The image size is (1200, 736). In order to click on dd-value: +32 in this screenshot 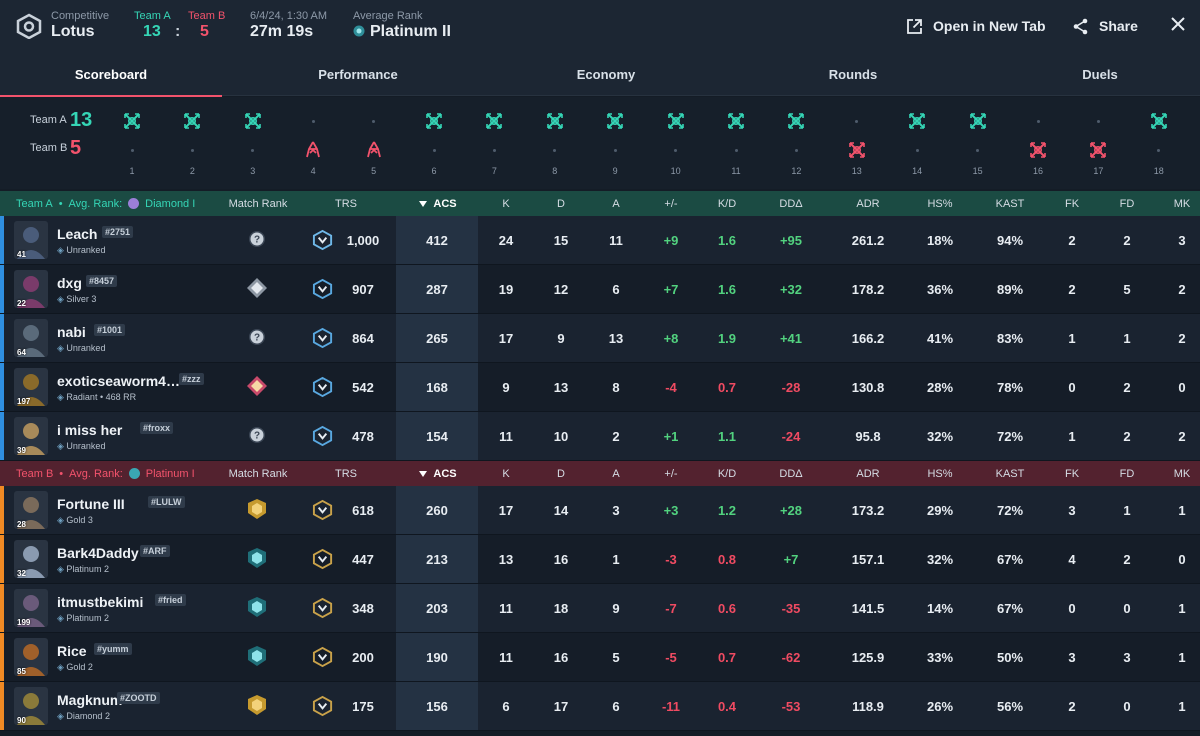, I will do `click(791, 289)`.